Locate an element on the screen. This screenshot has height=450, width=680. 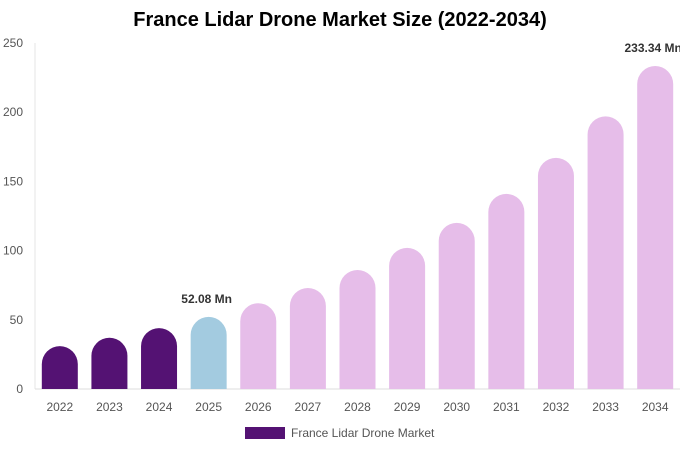
bar-2032 is located at coordinates (555, 273).